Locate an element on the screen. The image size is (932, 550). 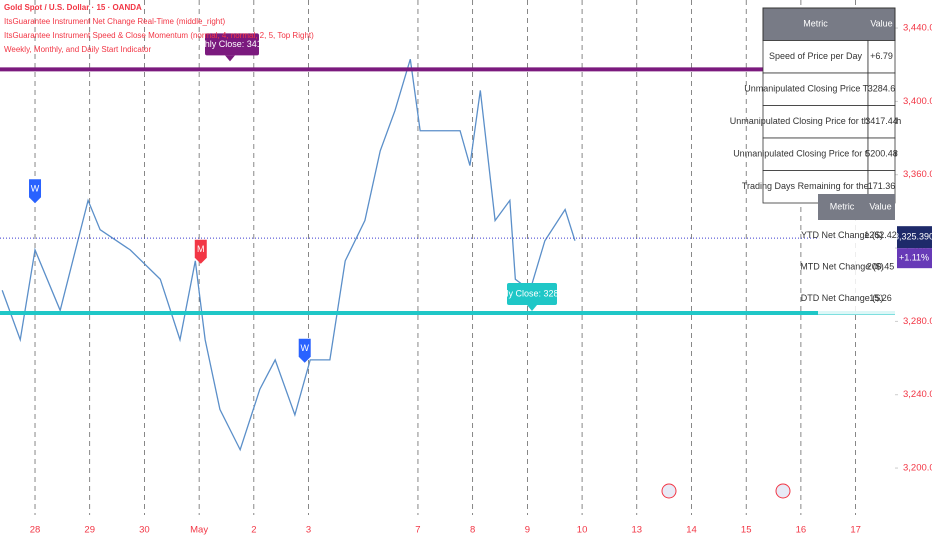
y-tick-label: 3,240.000 is located at coordinates (917, 394).